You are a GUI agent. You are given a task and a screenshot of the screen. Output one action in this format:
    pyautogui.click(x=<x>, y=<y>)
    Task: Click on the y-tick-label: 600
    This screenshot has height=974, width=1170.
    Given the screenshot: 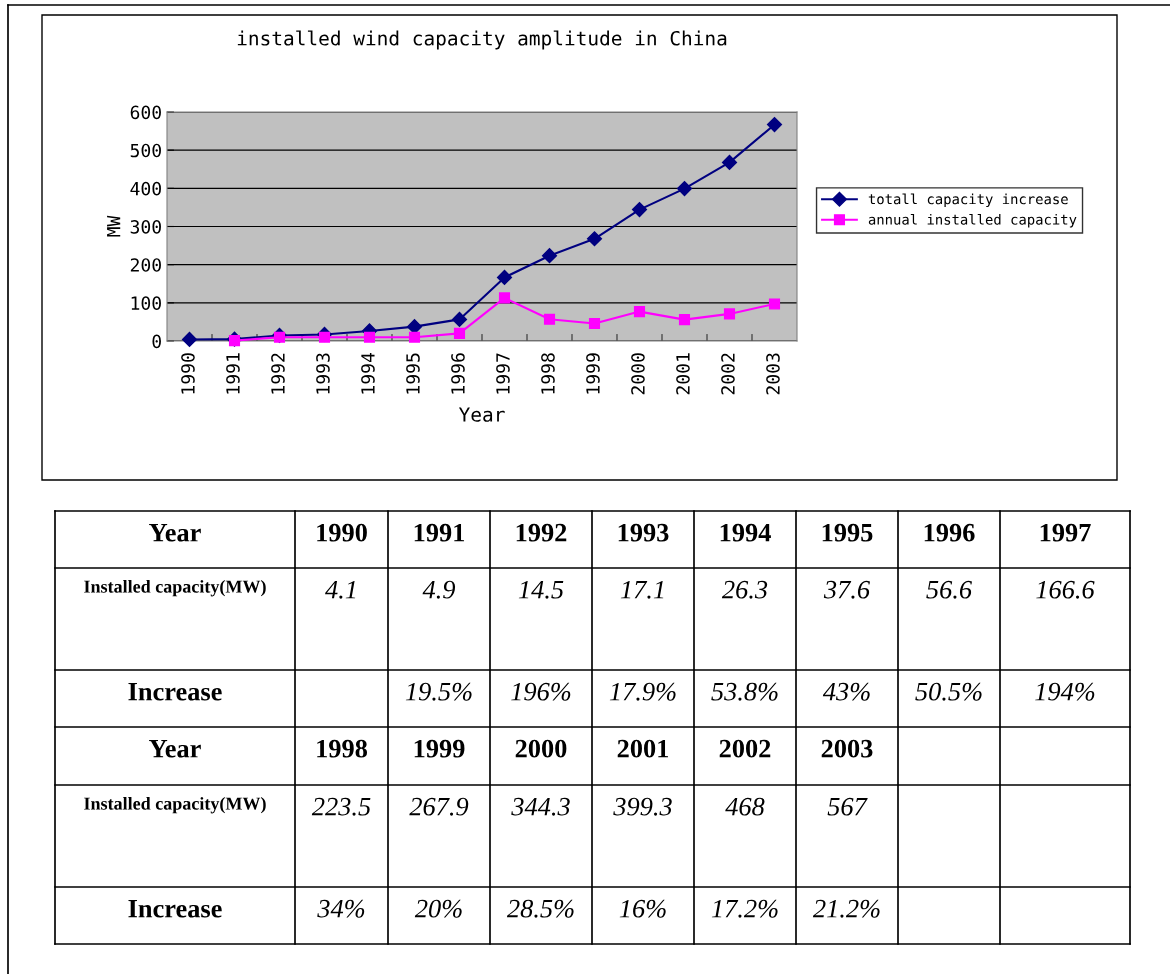 What is the action you would take?
    pyautogui.click(x=145, y=112)
    